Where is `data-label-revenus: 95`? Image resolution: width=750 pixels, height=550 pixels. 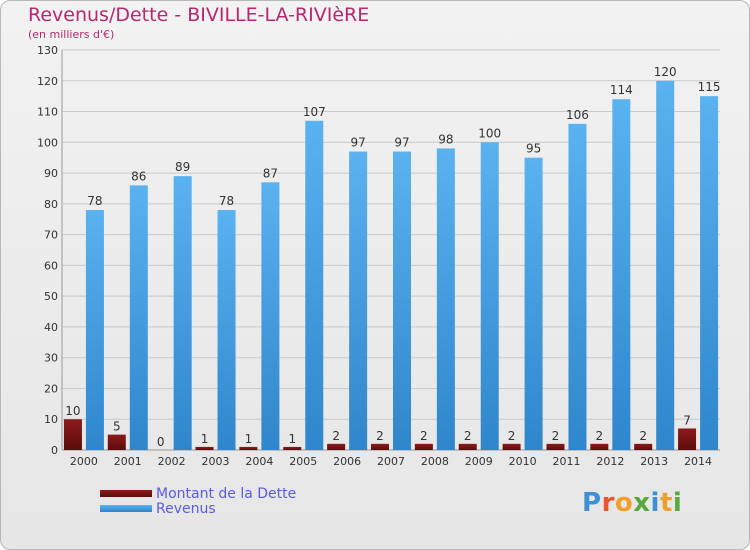 data-label-revenus: 95 is located at coordinates (533, 149).